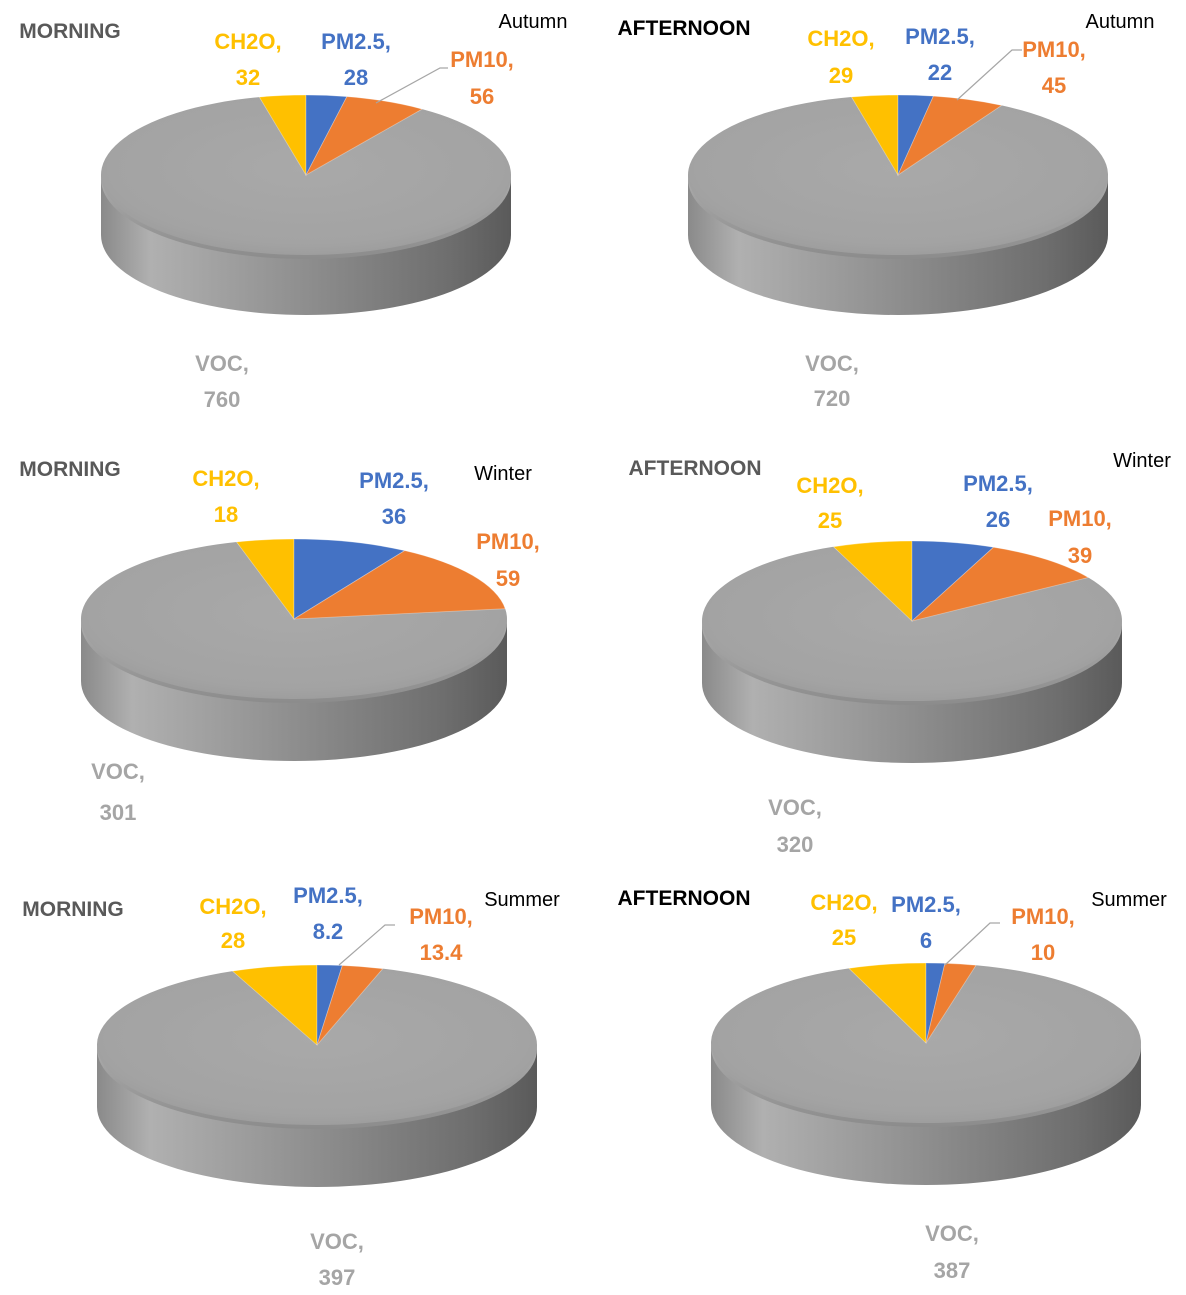  Describe the element at coordinates (1054, 85) in the screenshot. I see `data-label-value-pm10: 45` at that location.